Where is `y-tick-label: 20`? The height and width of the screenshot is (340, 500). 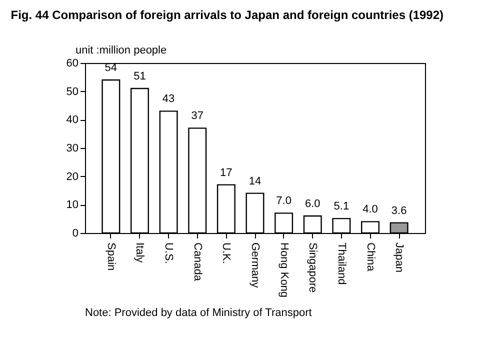
y-tick-label: 20 is located at coordinates (72, 176).